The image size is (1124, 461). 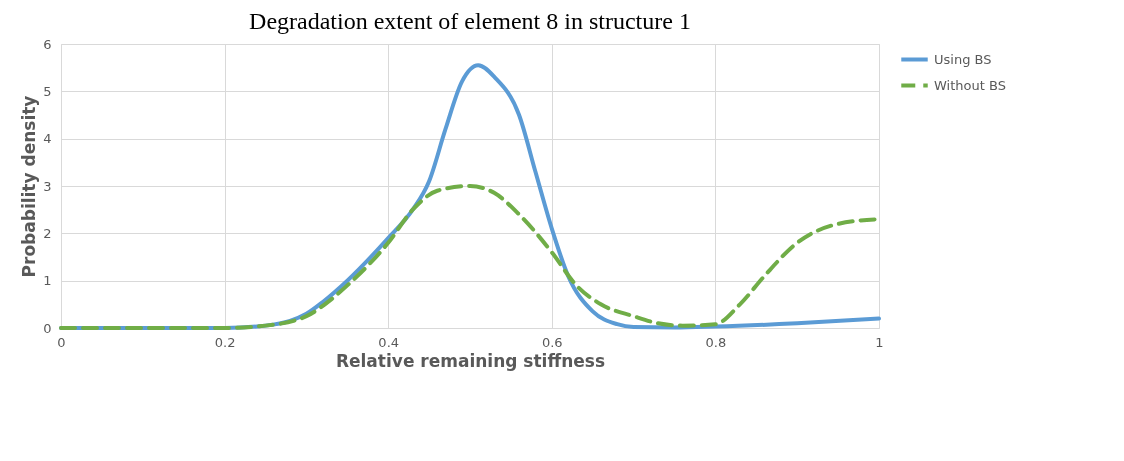 What do you see at coordinates (470, 21) in the screenshot?
I see `chart-title: Degradation extent of element 8 in structure 1` at bounding box center [470, 21].